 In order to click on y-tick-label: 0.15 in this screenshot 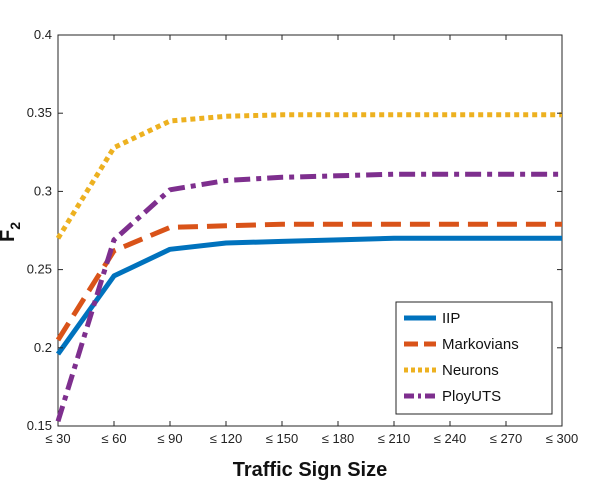, I will do `click(39, 425)`.